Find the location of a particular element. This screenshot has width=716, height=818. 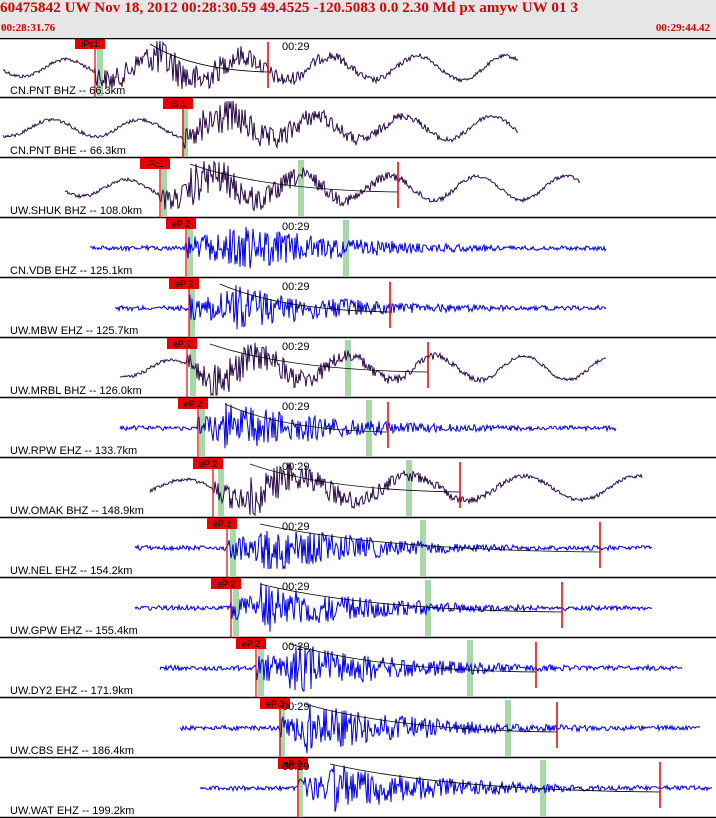

start-time: 00:28:31.76 is located at coordinates (28, 28).